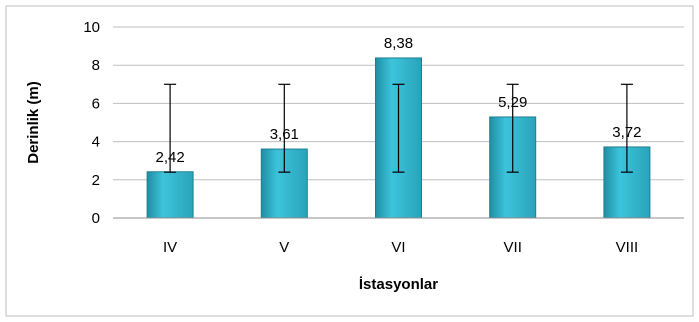 The image size is (699, 322). What do you see at coordinates (96, 65) in the screenshot?
I see `y-tick-label: 8` at bounding box center [96, 65].